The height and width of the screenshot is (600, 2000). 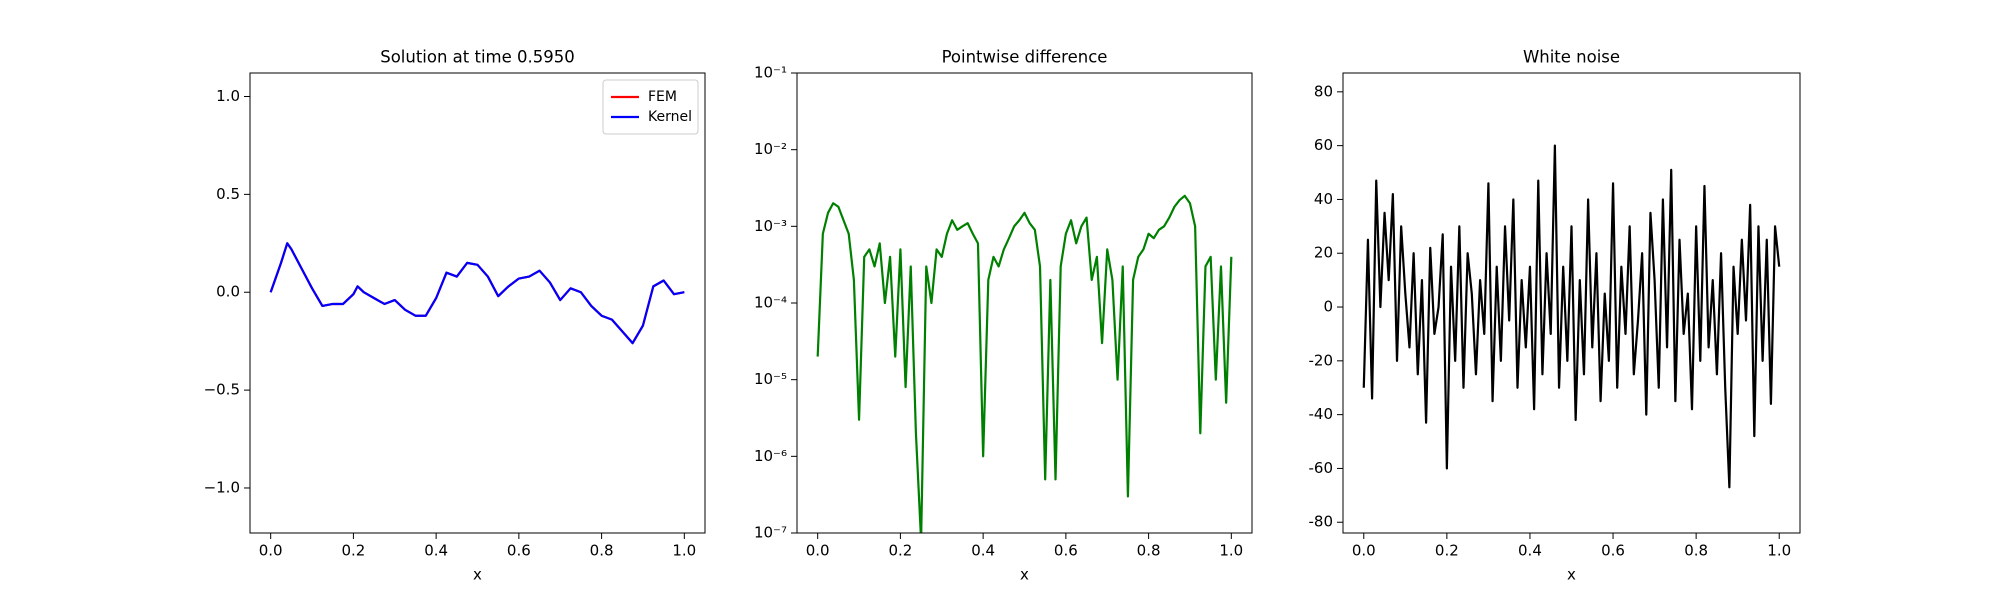 I want to click on y-tick-label: -40, so click(x=1321, y=414).